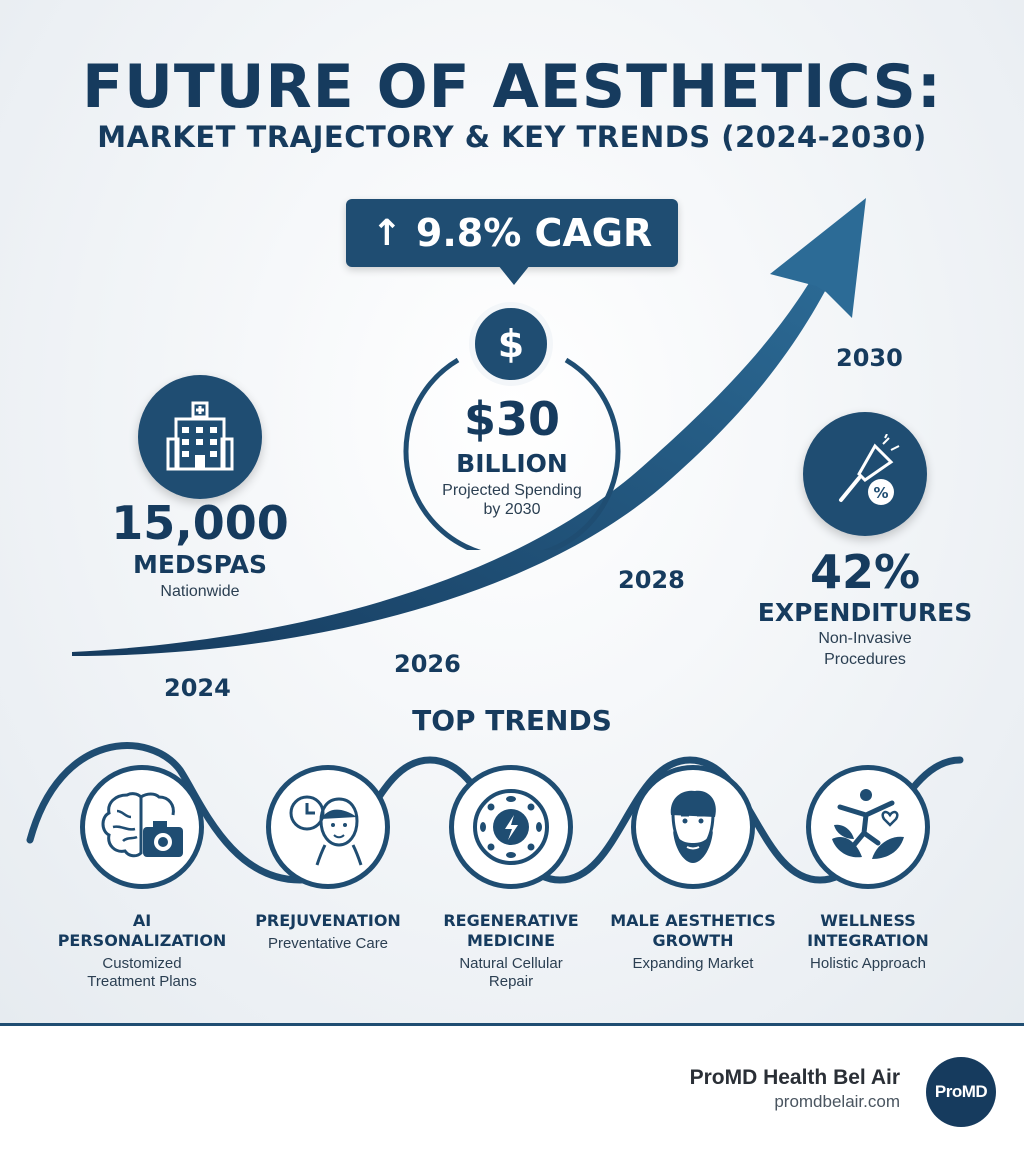 The image size is (1024, 1154). Describe the element at coordinates (868, 940) in the screenshot. I see `trend-name-wellness-line2: INTEGRATION` at that location.